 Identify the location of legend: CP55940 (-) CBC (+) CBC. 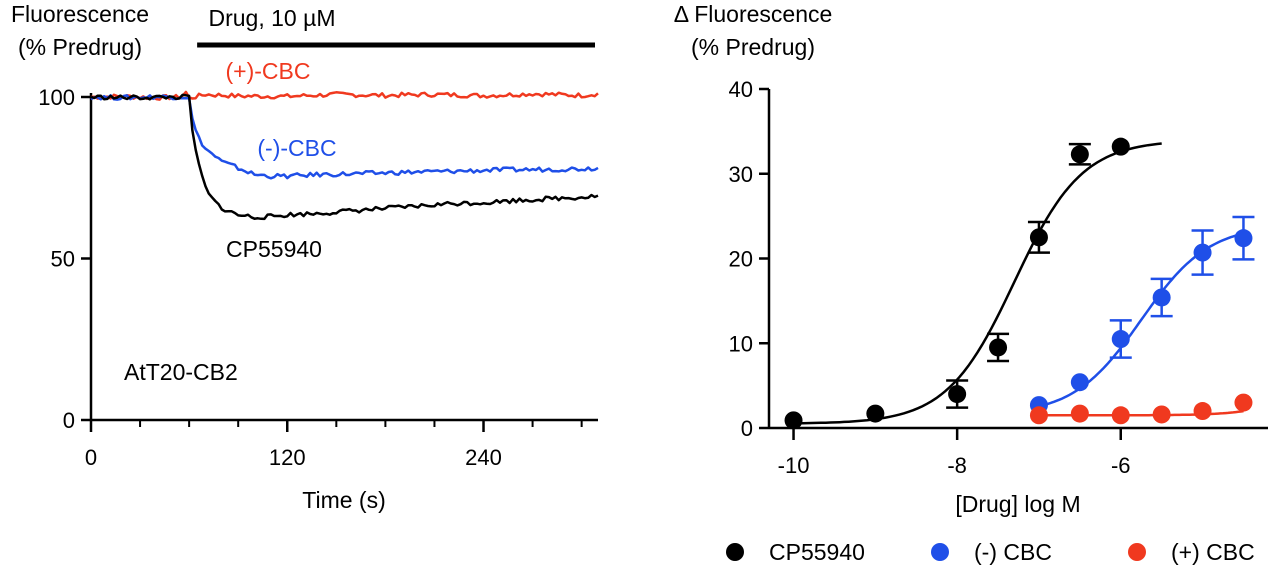
(990, 552).